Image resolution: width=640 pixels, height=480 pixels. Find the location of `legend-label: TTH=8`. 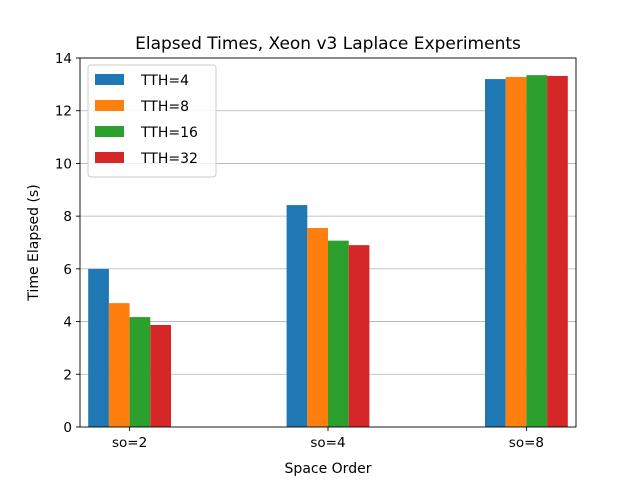

legend-label: TTH=8 is located at coordinates (164, 107).